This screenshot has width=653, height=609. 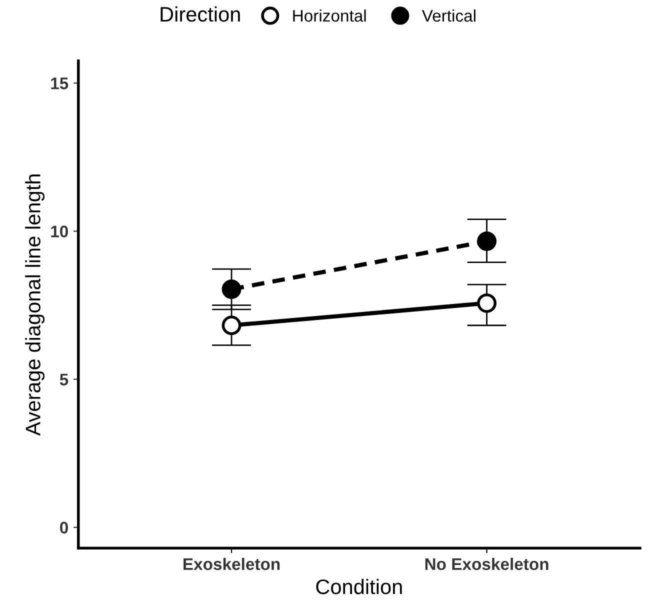 I want to click on y-tick-label: 5, so click(x=64, y=380).